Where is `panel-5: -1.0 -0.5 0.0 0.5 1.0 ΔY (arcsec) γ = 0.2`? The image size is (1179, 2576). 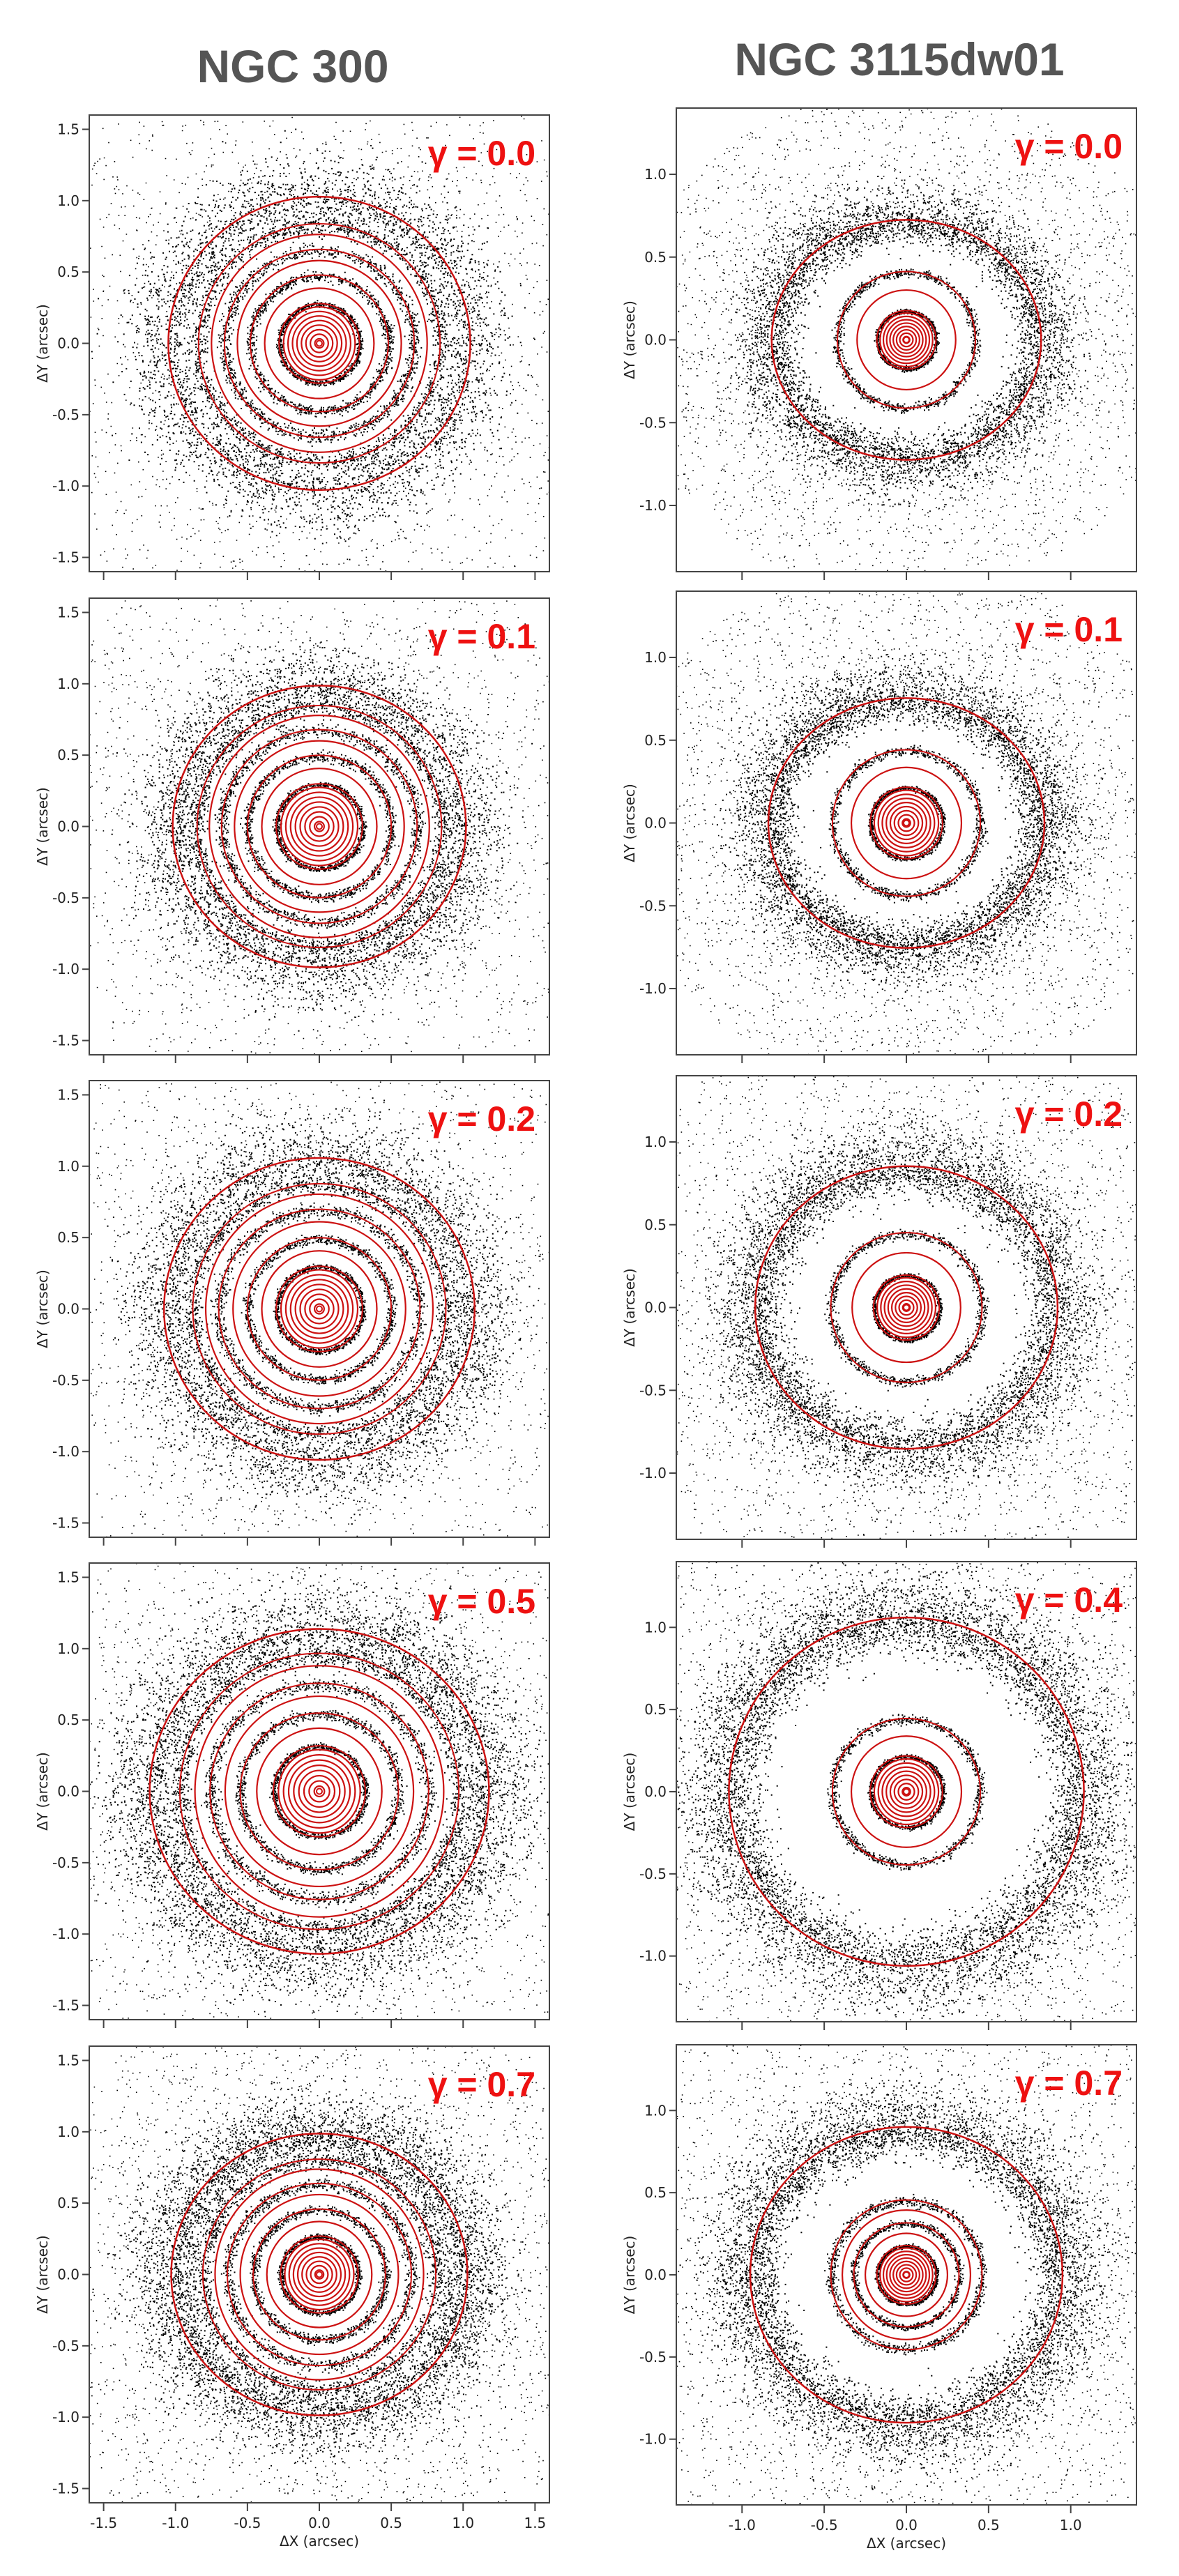 panel-5: -1.0 -0.5 0.0 0.5 1.0 ΔY (arcsec) γ = 0.2 is located at coordinates (886, 1308).